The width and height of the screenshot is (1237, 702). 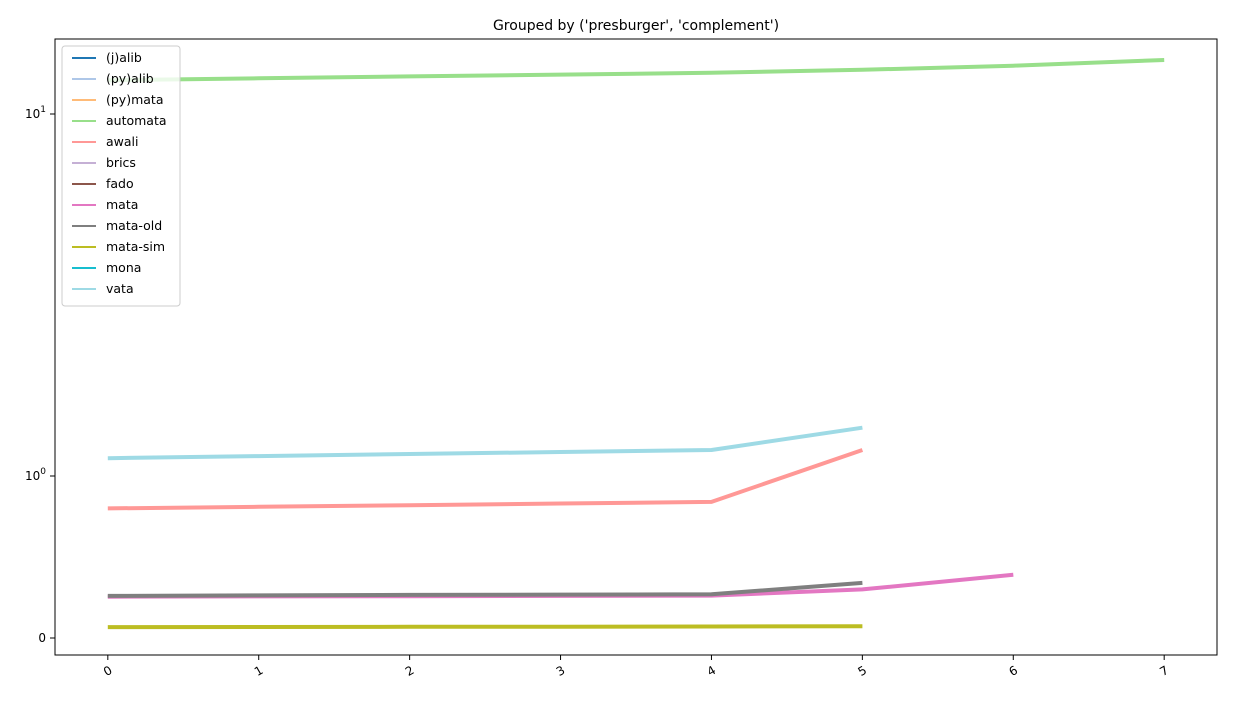 I want to click on x-tick-label: 1, so click(x=259, y=671).